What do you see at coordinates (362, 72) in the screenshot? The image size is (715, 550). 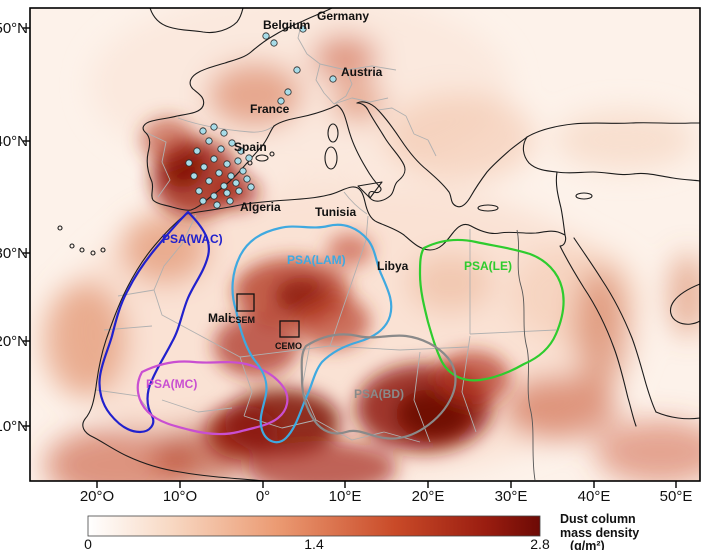 I see `country-label-austria: Austria` at bounding box center [362, 72].